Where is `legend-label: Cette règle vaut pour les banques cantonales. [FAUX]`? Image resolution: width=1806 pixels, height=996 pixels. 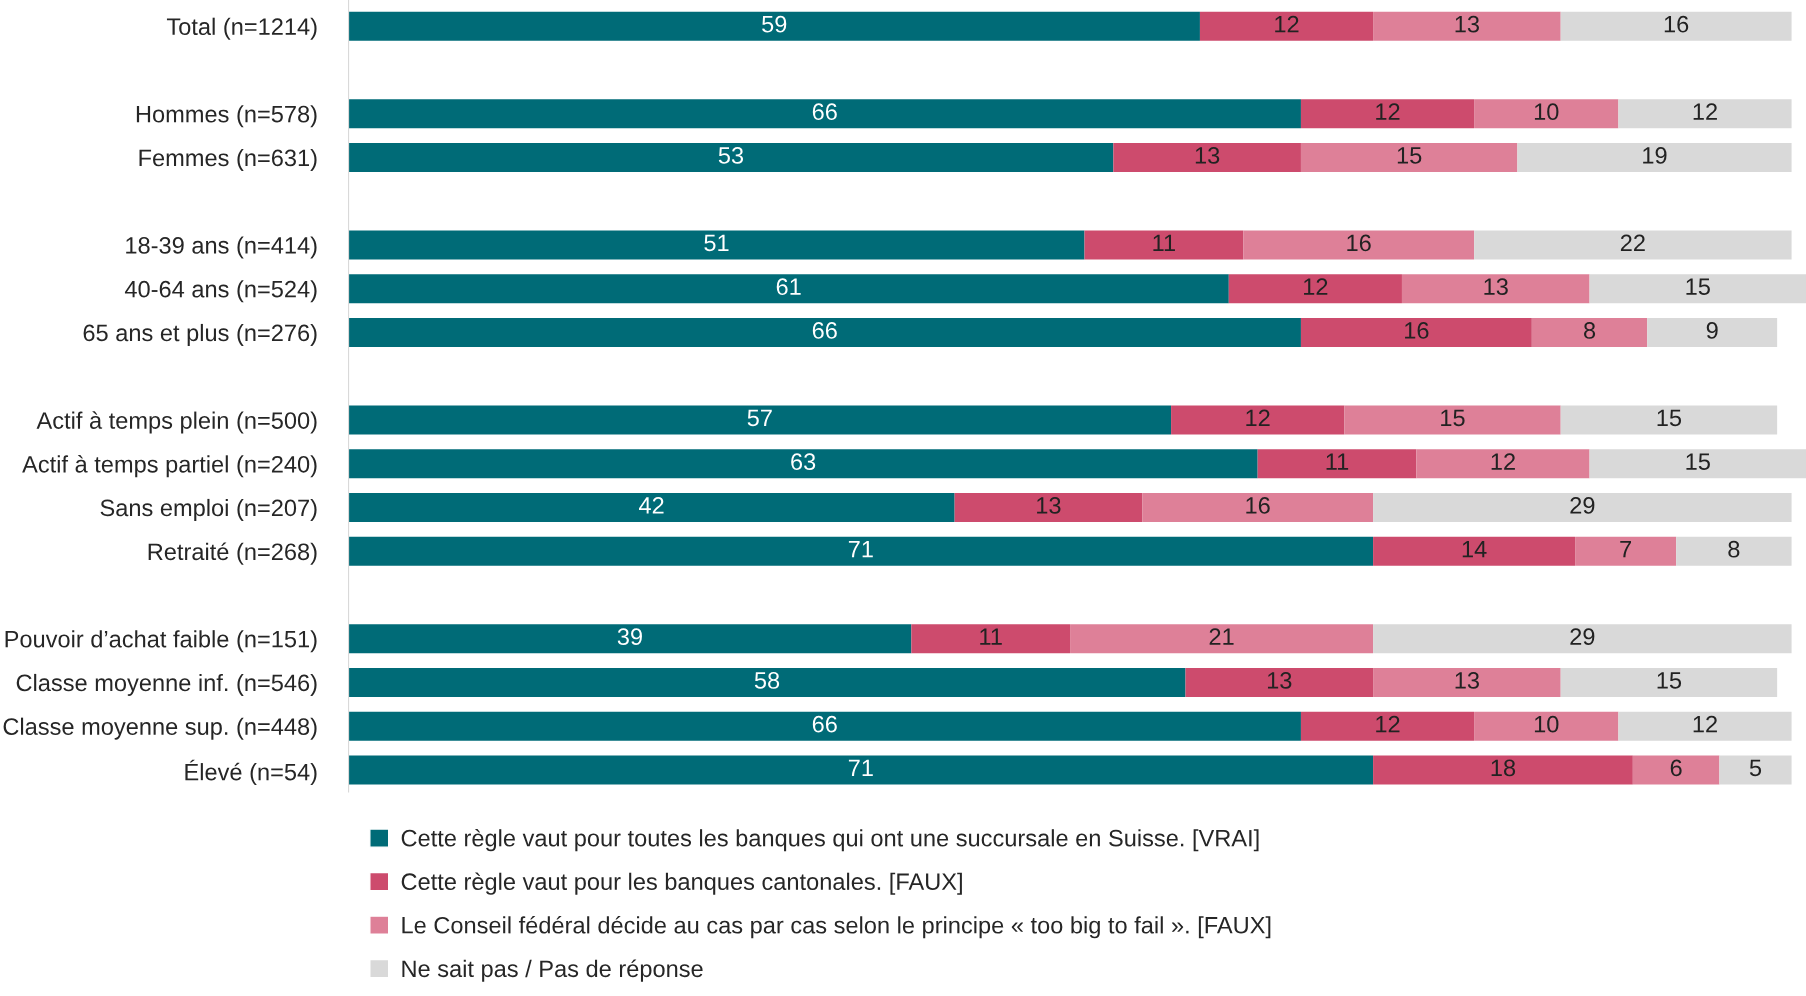
legend-label: Cette règle vaut pour les banques cantonales. [FAUX] is located at coordinates (681, 883).